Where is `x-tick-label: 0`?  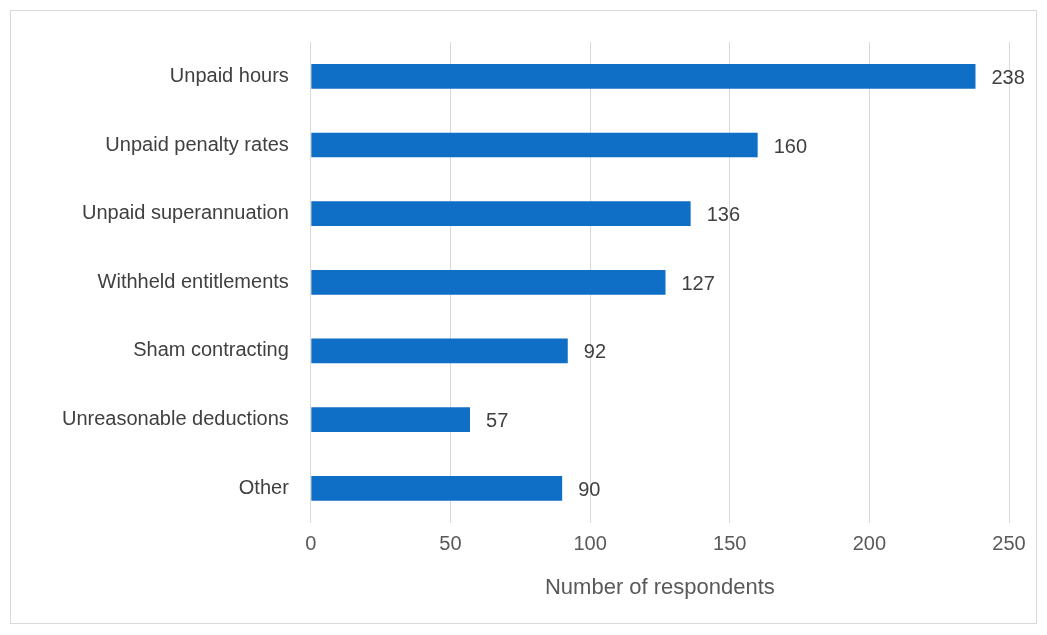 x-tick-label: 0 is located at coordinates (311, 543).